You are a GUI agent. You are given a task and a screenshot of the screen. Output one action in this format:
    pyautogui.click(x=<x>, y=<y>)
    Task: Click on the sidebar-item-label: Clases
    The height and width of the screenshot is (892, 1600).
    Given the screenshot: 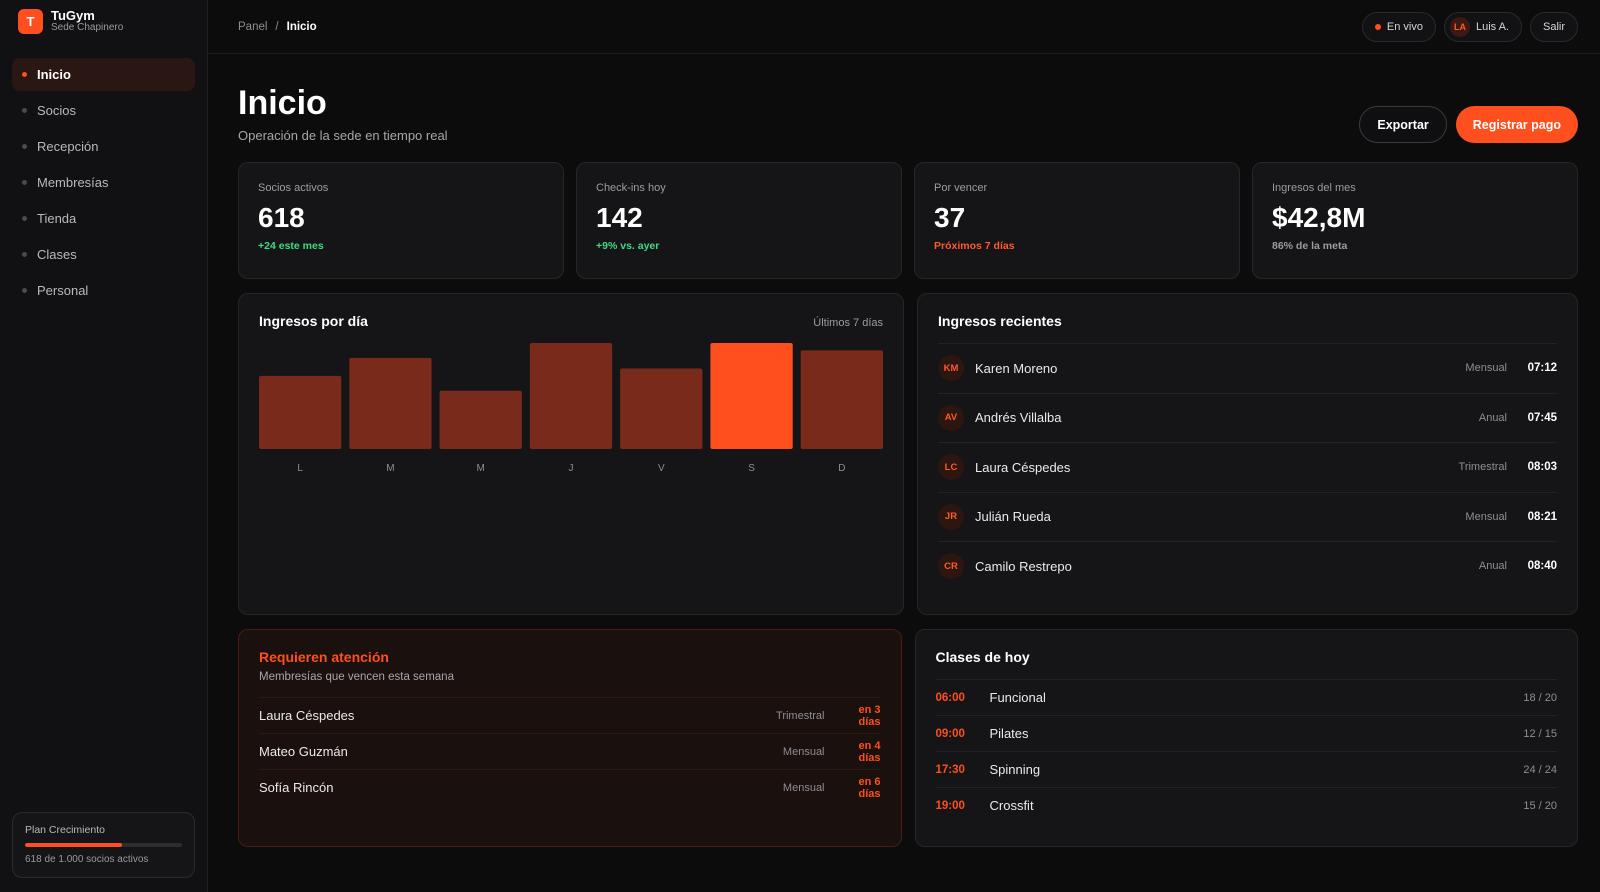 What is the action you would take?
    pyautogui.click(x=57, y=254)
    